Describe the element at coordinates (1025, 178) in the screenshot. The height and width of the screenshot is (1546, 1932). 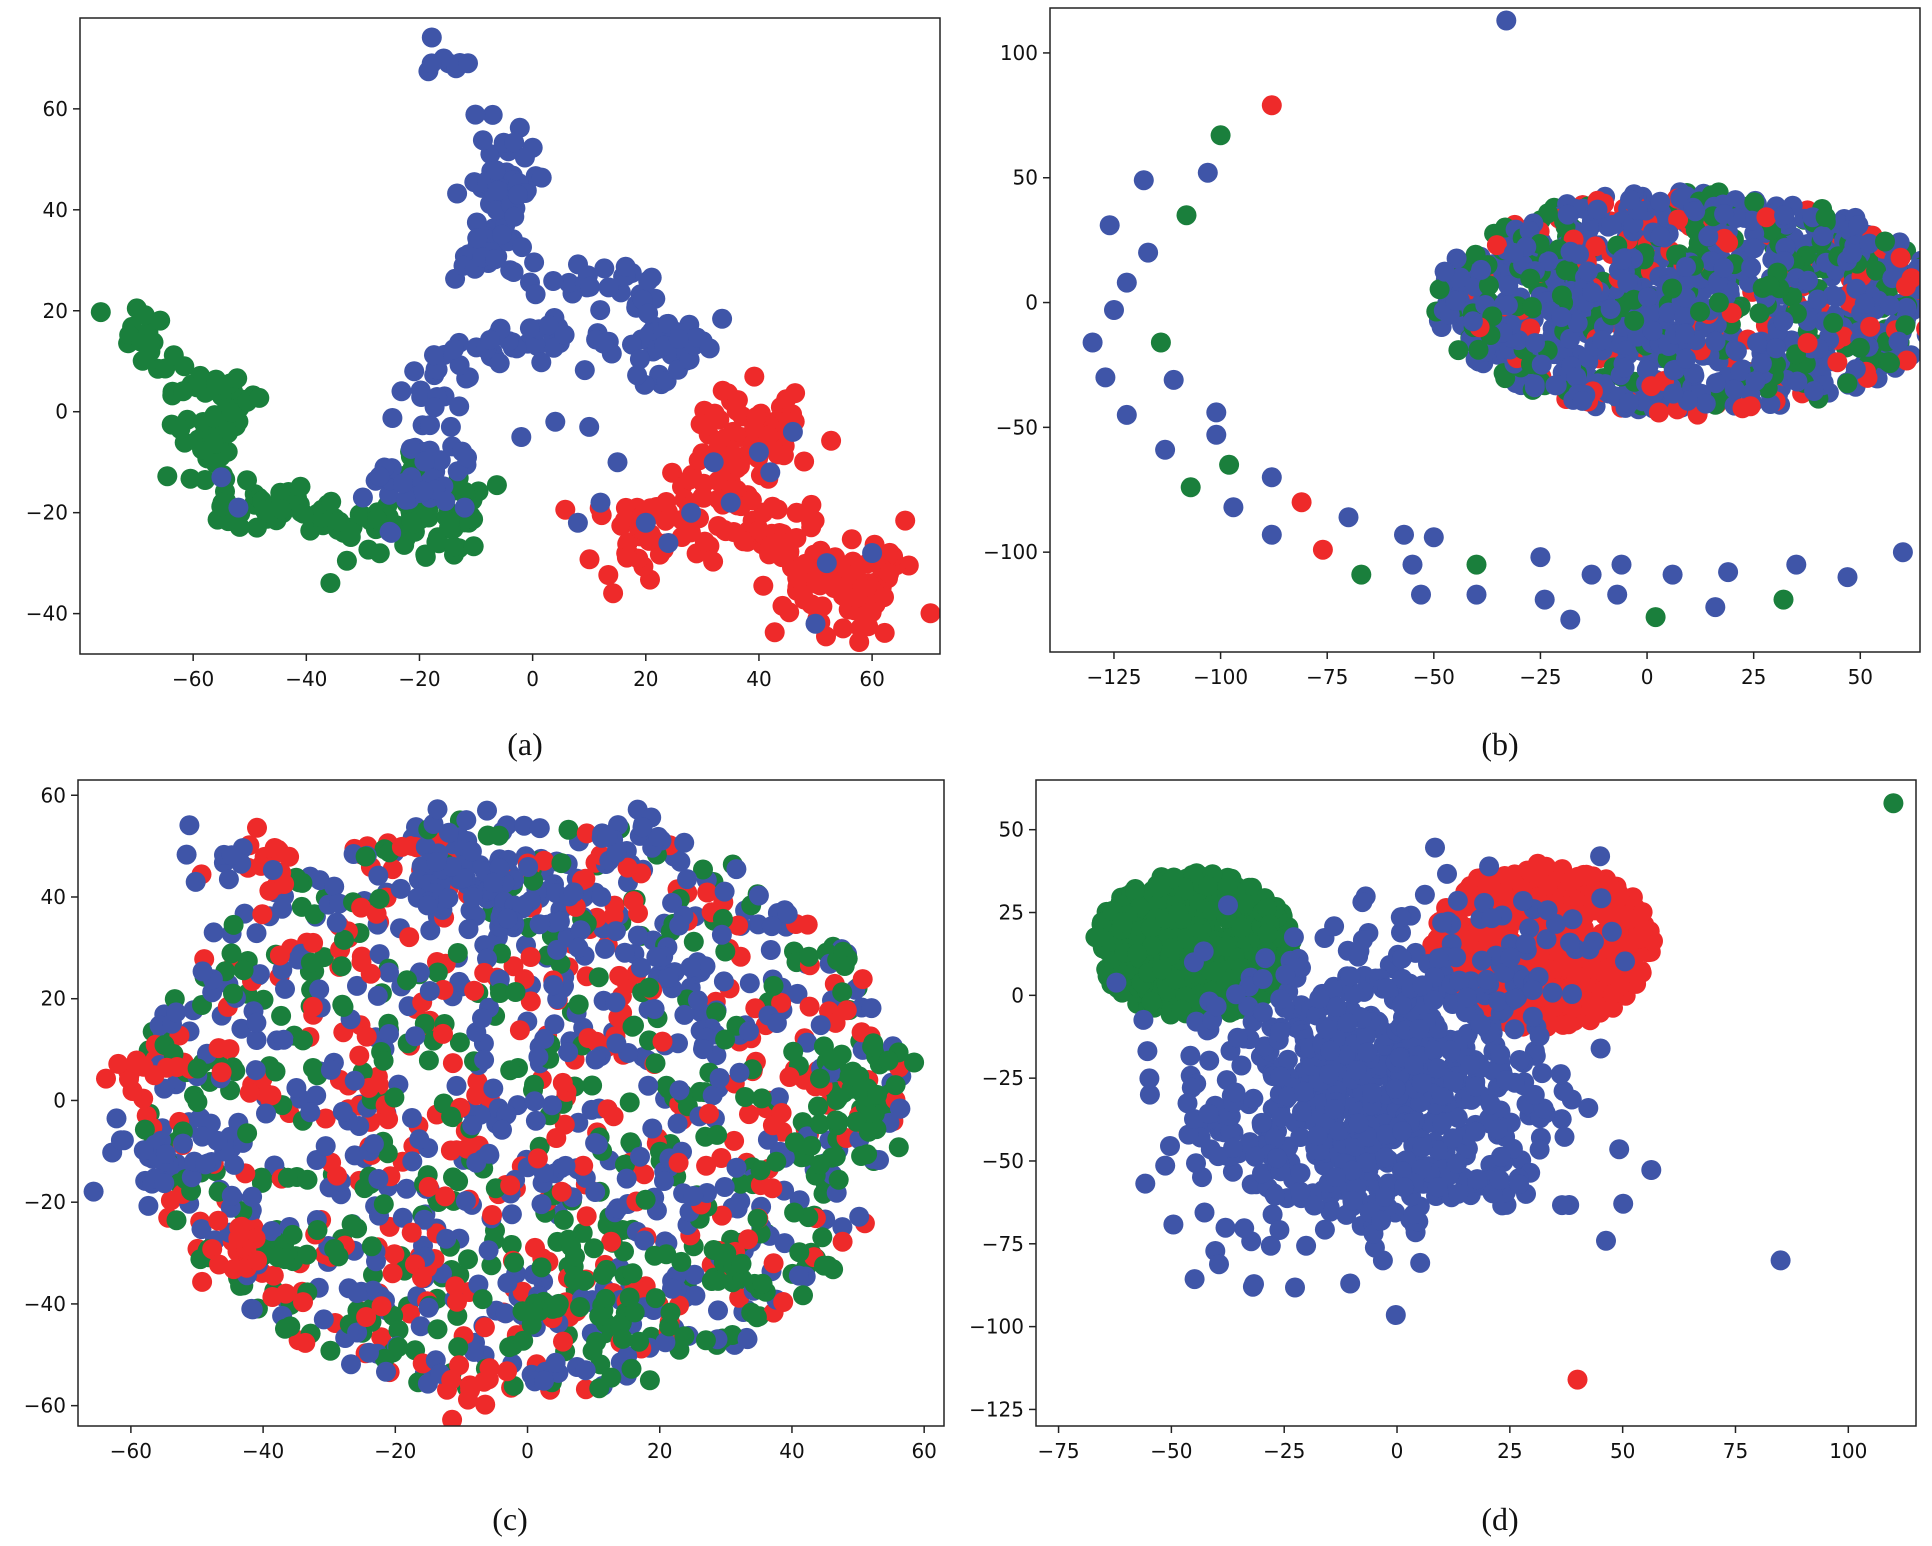
I see `y-tick-label: 50` at that location.